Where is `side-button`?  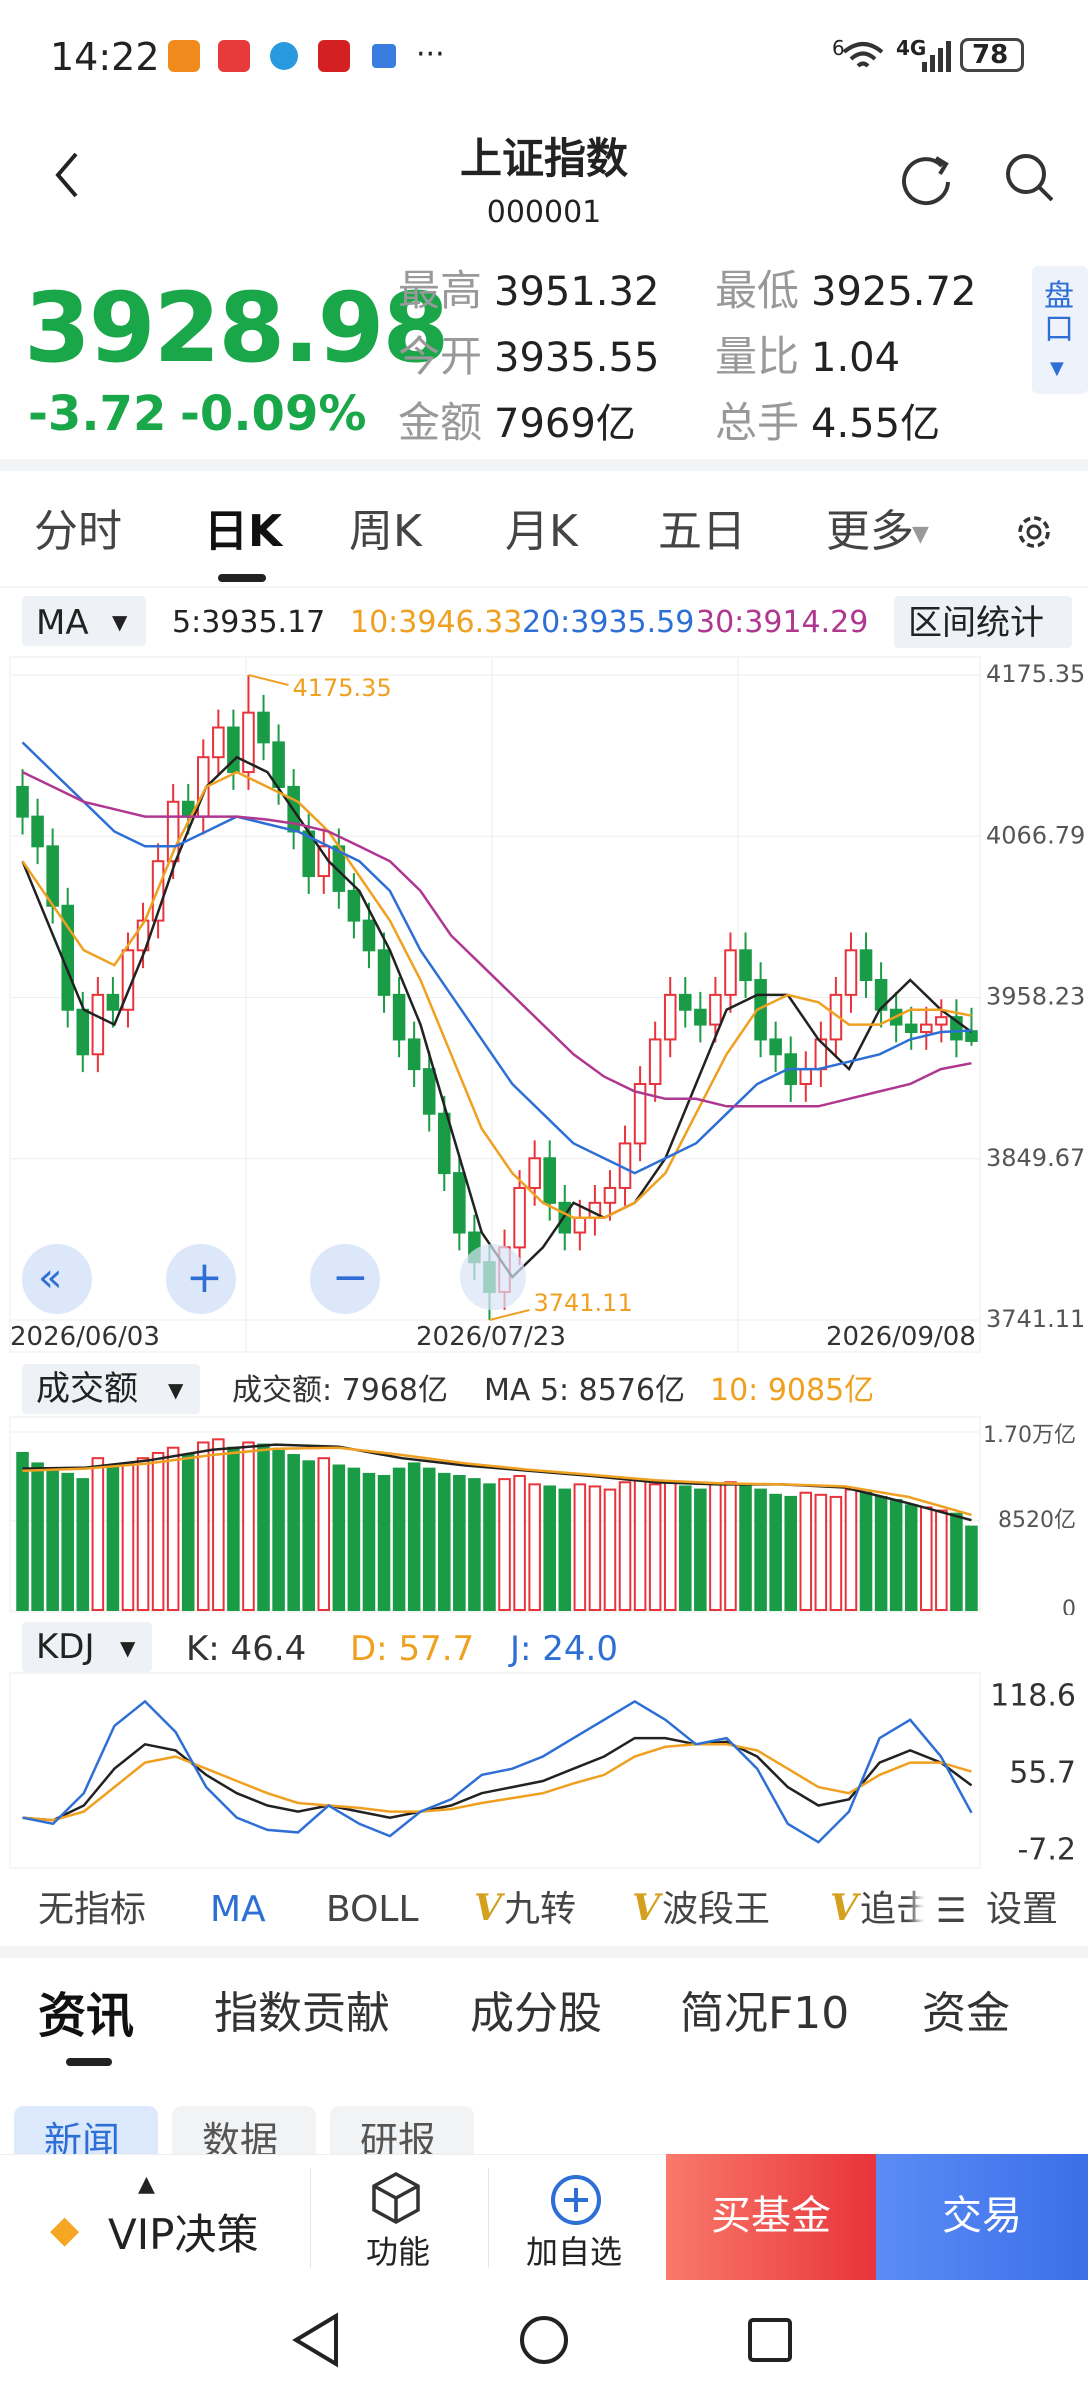
side-button is located at coordinates (1060, 330).